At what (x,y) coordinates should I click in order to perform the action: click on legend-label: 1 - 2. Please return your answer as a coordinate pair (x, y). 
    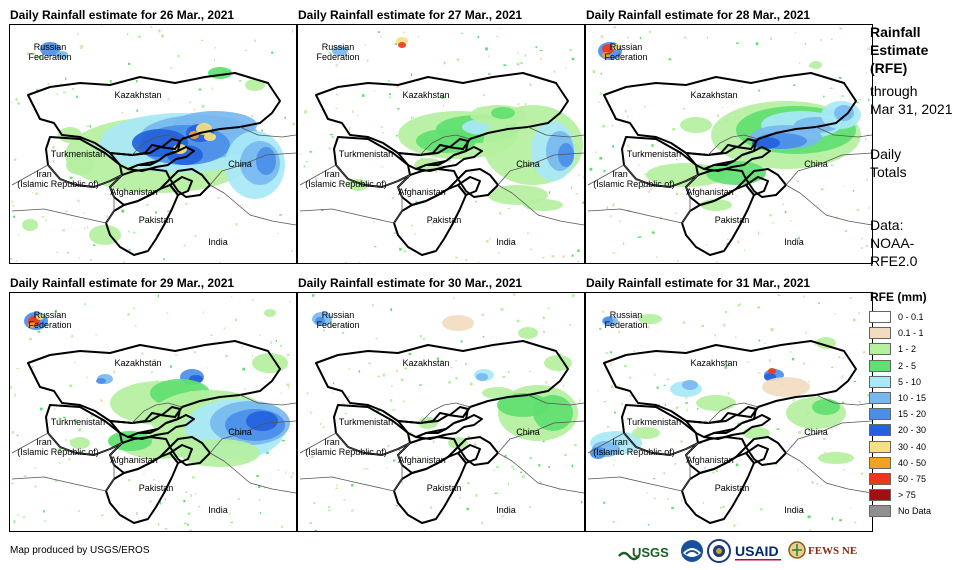
    Looking at the image, I should click on (907, 349).